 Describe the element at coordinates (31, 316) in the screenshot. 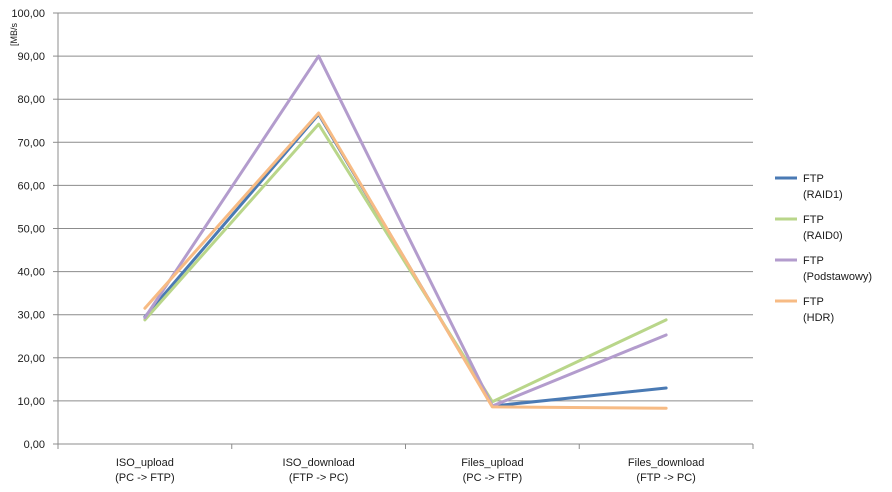

I see `y-tick-label: 30,00` at that location.